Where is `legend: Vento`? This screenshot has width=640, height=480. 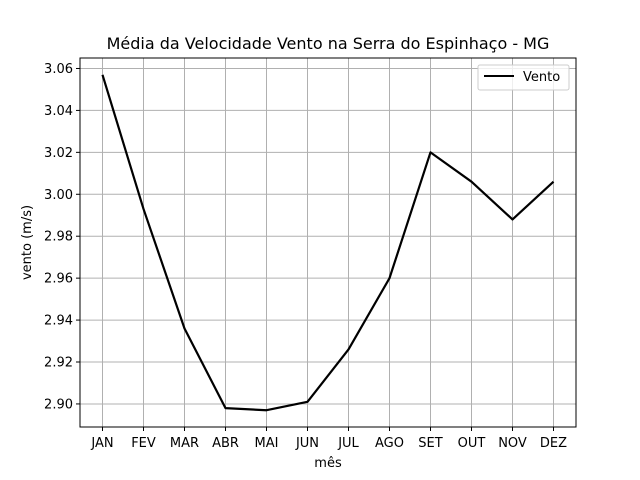
legend: Vento is located at coordinates (523, 77).